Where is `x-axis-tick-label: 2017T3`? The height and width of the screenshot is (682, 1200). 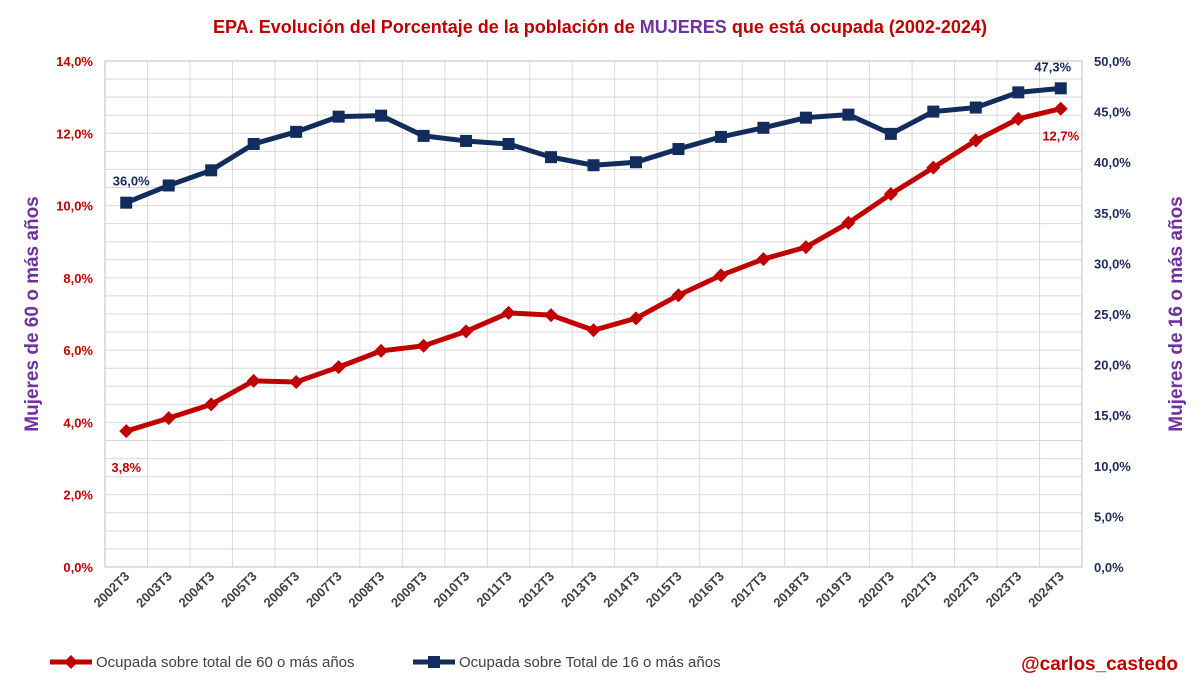 x-axis-tick-label: 2017T3 is located at coordinates (749, 590).